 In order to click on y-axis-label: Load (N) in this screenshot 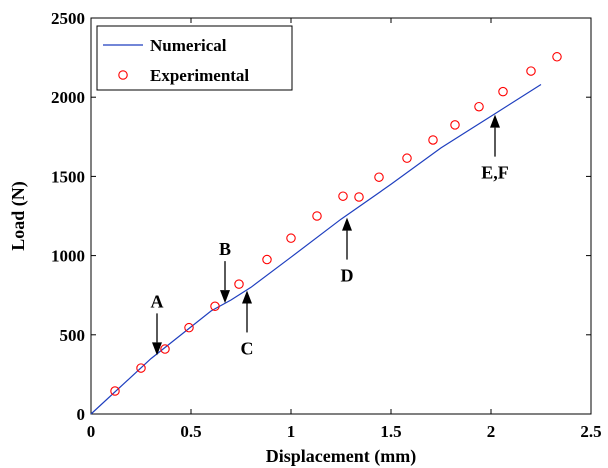, I will do `click(18, 216)`.